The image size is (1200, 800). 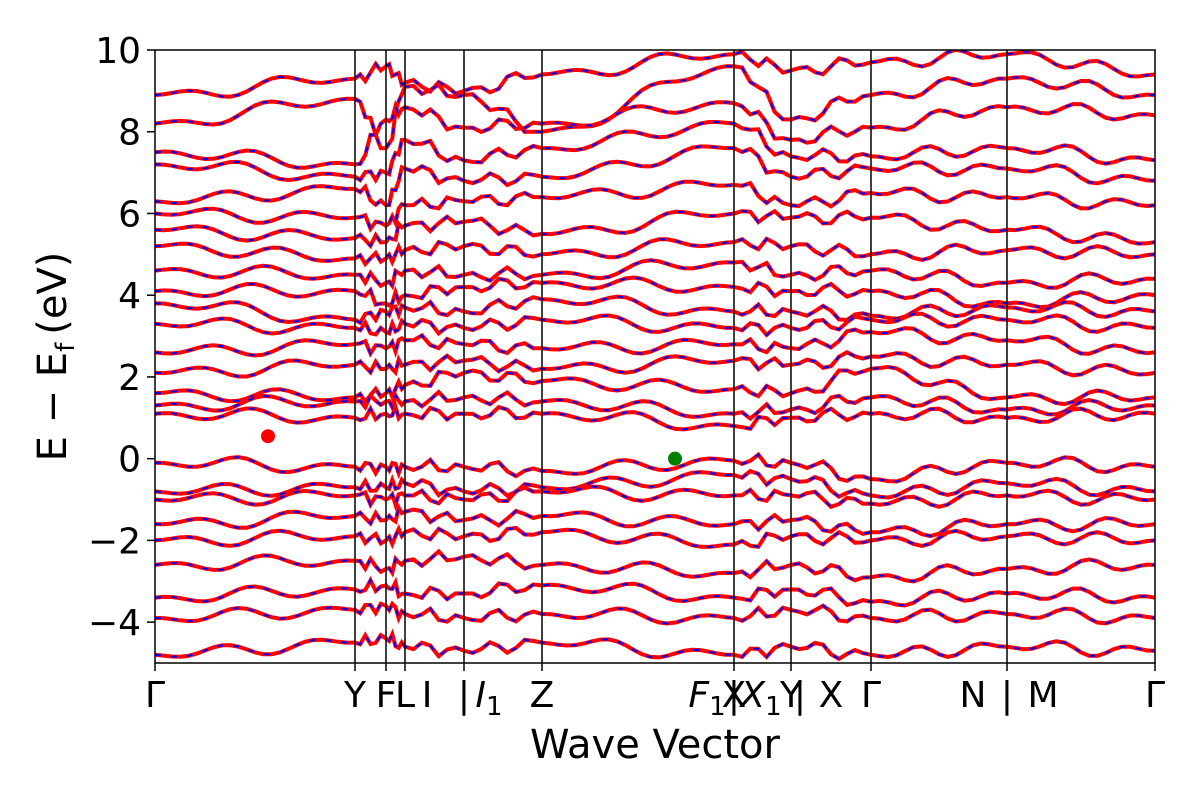 I want to click on y-axis-label-sub: f, so click(x=66, y=347).